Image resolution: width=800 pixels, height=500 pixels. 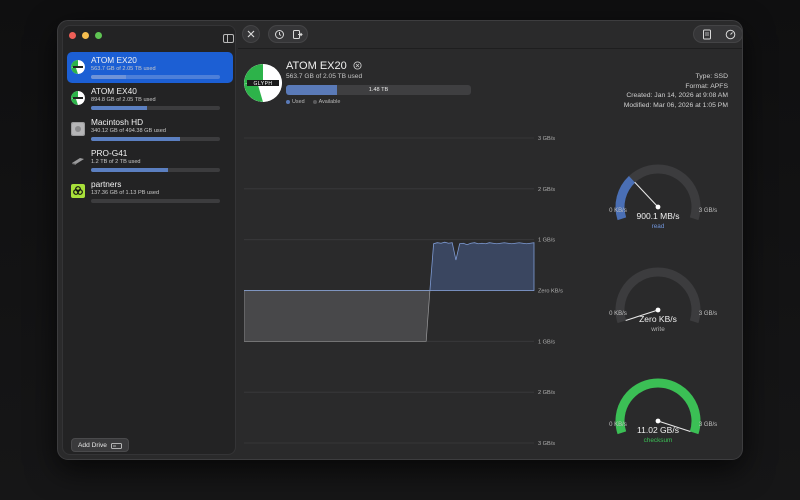 What do you see at coordinates (658, 216) in the screenshot?
I see `gauge-value: 900.1 MB/s` at bounding box center [658, 216].